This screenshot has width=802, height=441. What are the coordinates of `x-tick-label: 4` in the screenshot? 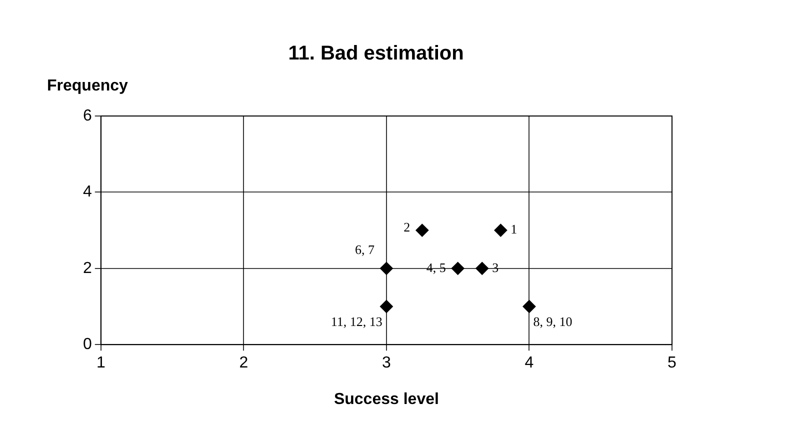 It's located at (529, 363).